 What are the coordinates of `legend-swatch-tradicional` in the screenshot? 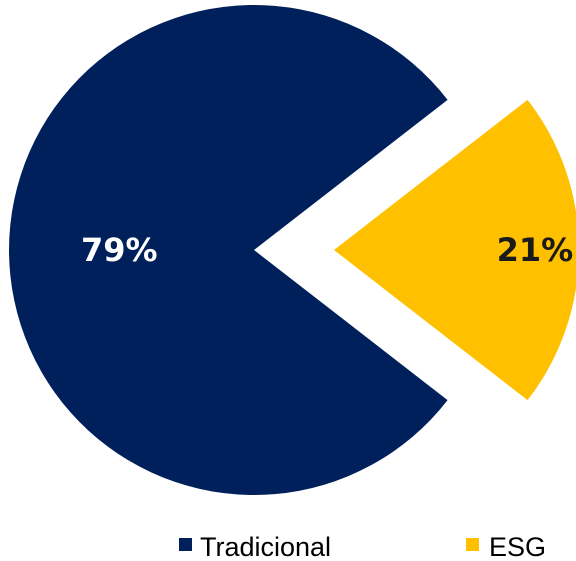 It's located at (185, 544).